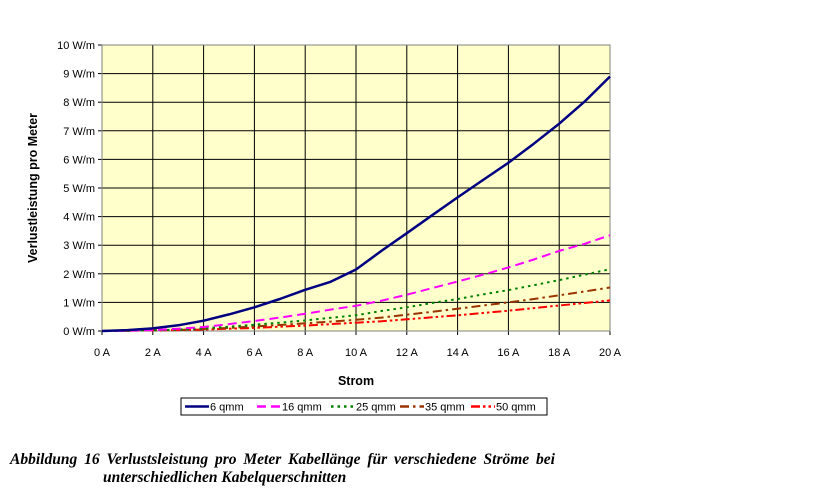  Describe the element at coordinates (225, 477) in the screenshot. I see `caption-line-2: unterschiedlichen Kabelquerschnitten` at that location.